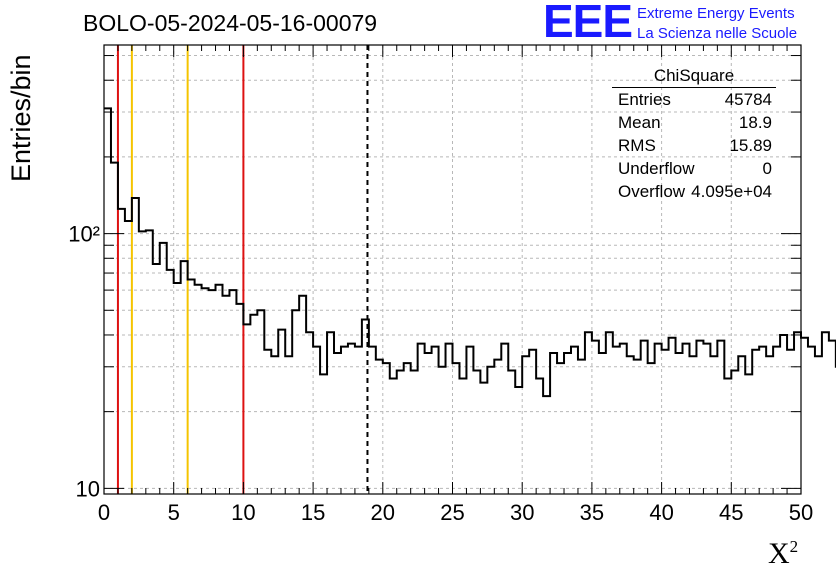 This screenshot has width=836, height=572. What do you see at coordinates (644, 99) in the screenshot?
I see `stats-label: Entries` at bounding box center [644, 99].